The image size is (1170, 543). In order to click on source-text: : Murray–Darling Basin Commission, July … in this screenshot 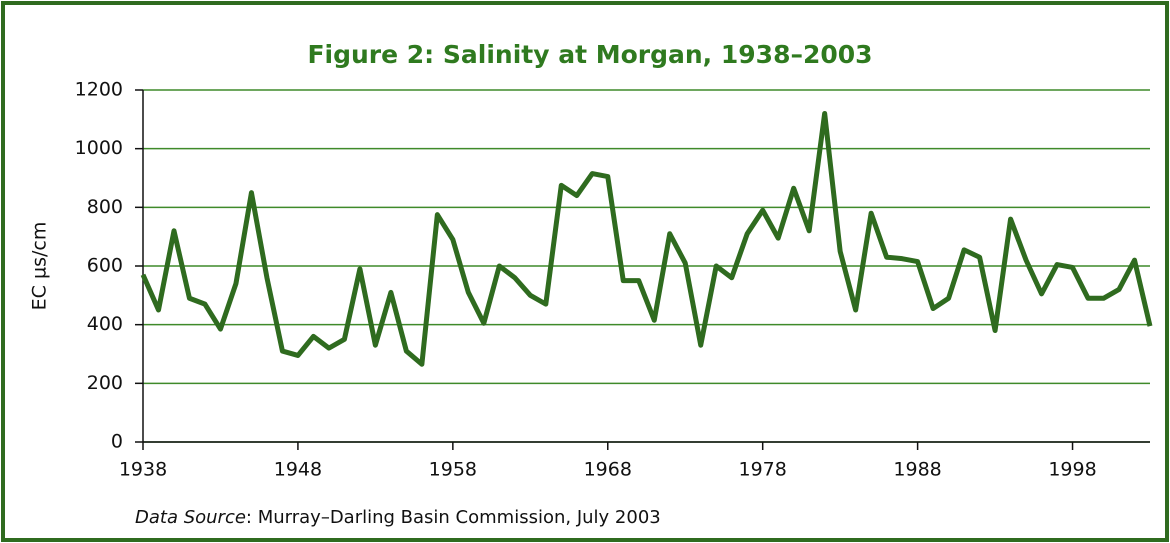, I will do `click(453, 517)`.